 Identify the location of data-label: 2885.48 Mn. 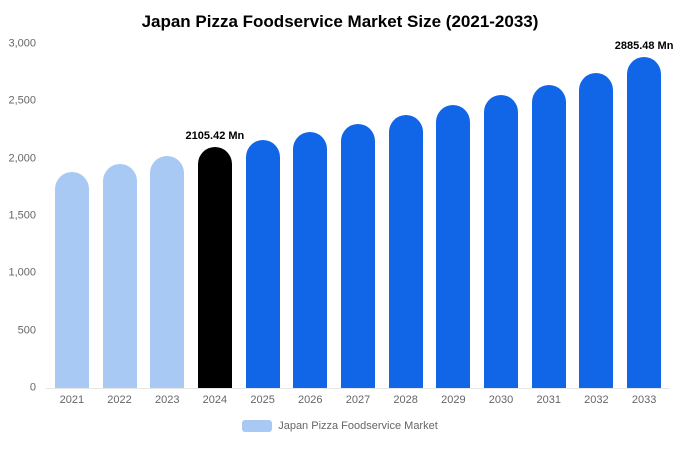
(644, 46).